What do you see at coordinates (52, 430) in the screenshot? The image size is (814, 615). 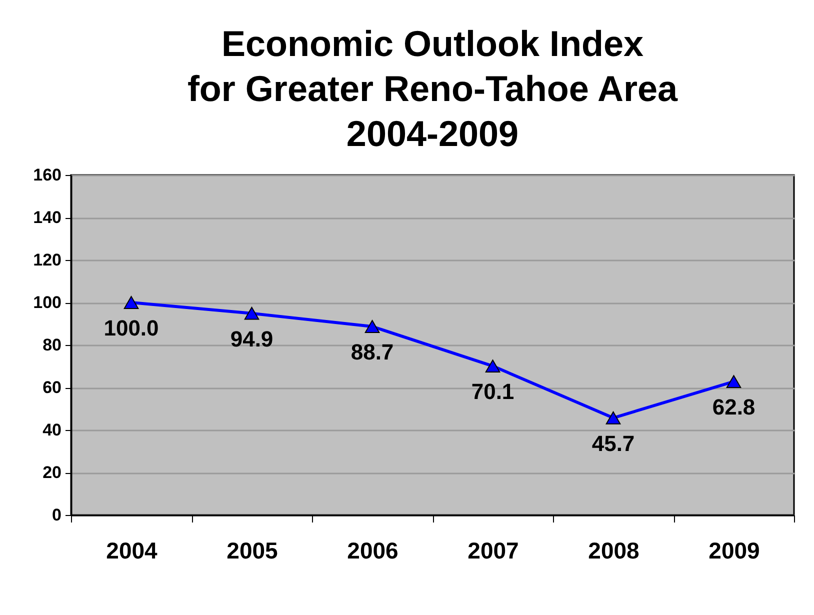 I see `y-tick-label: 40` at bounding box center [52, 430].